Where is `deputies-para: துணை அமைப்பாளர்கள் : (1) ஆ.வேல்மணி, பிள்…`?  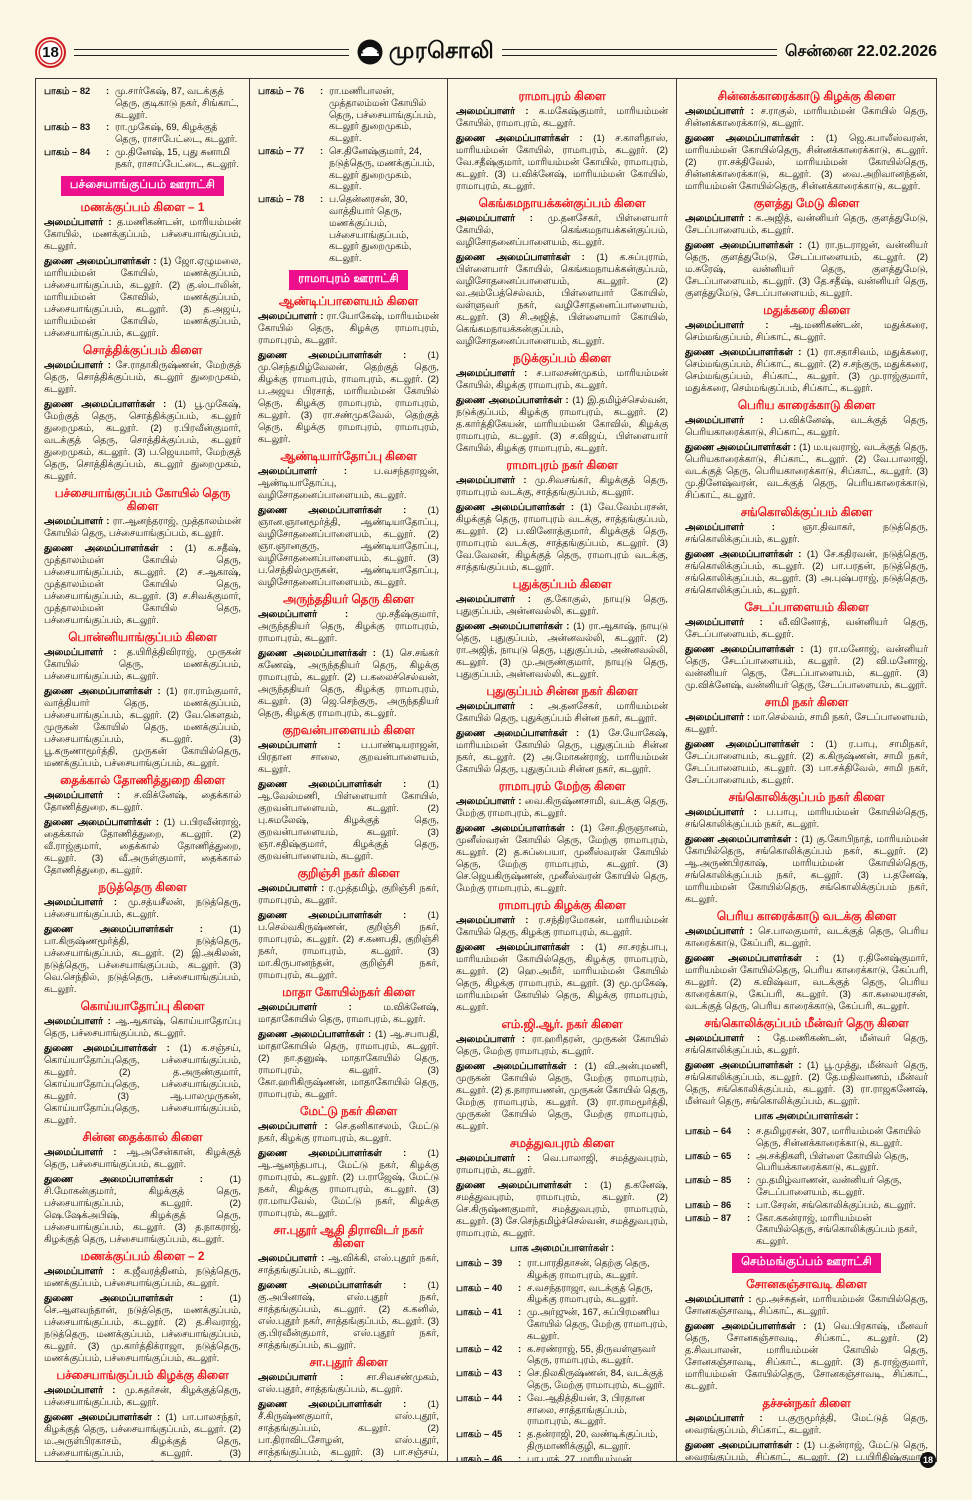
deputies-para: துணை அமைப்பாளர்கள் : (1) ஆ.வேல்மணி, பிள்… is located at coordinates (348, 820).